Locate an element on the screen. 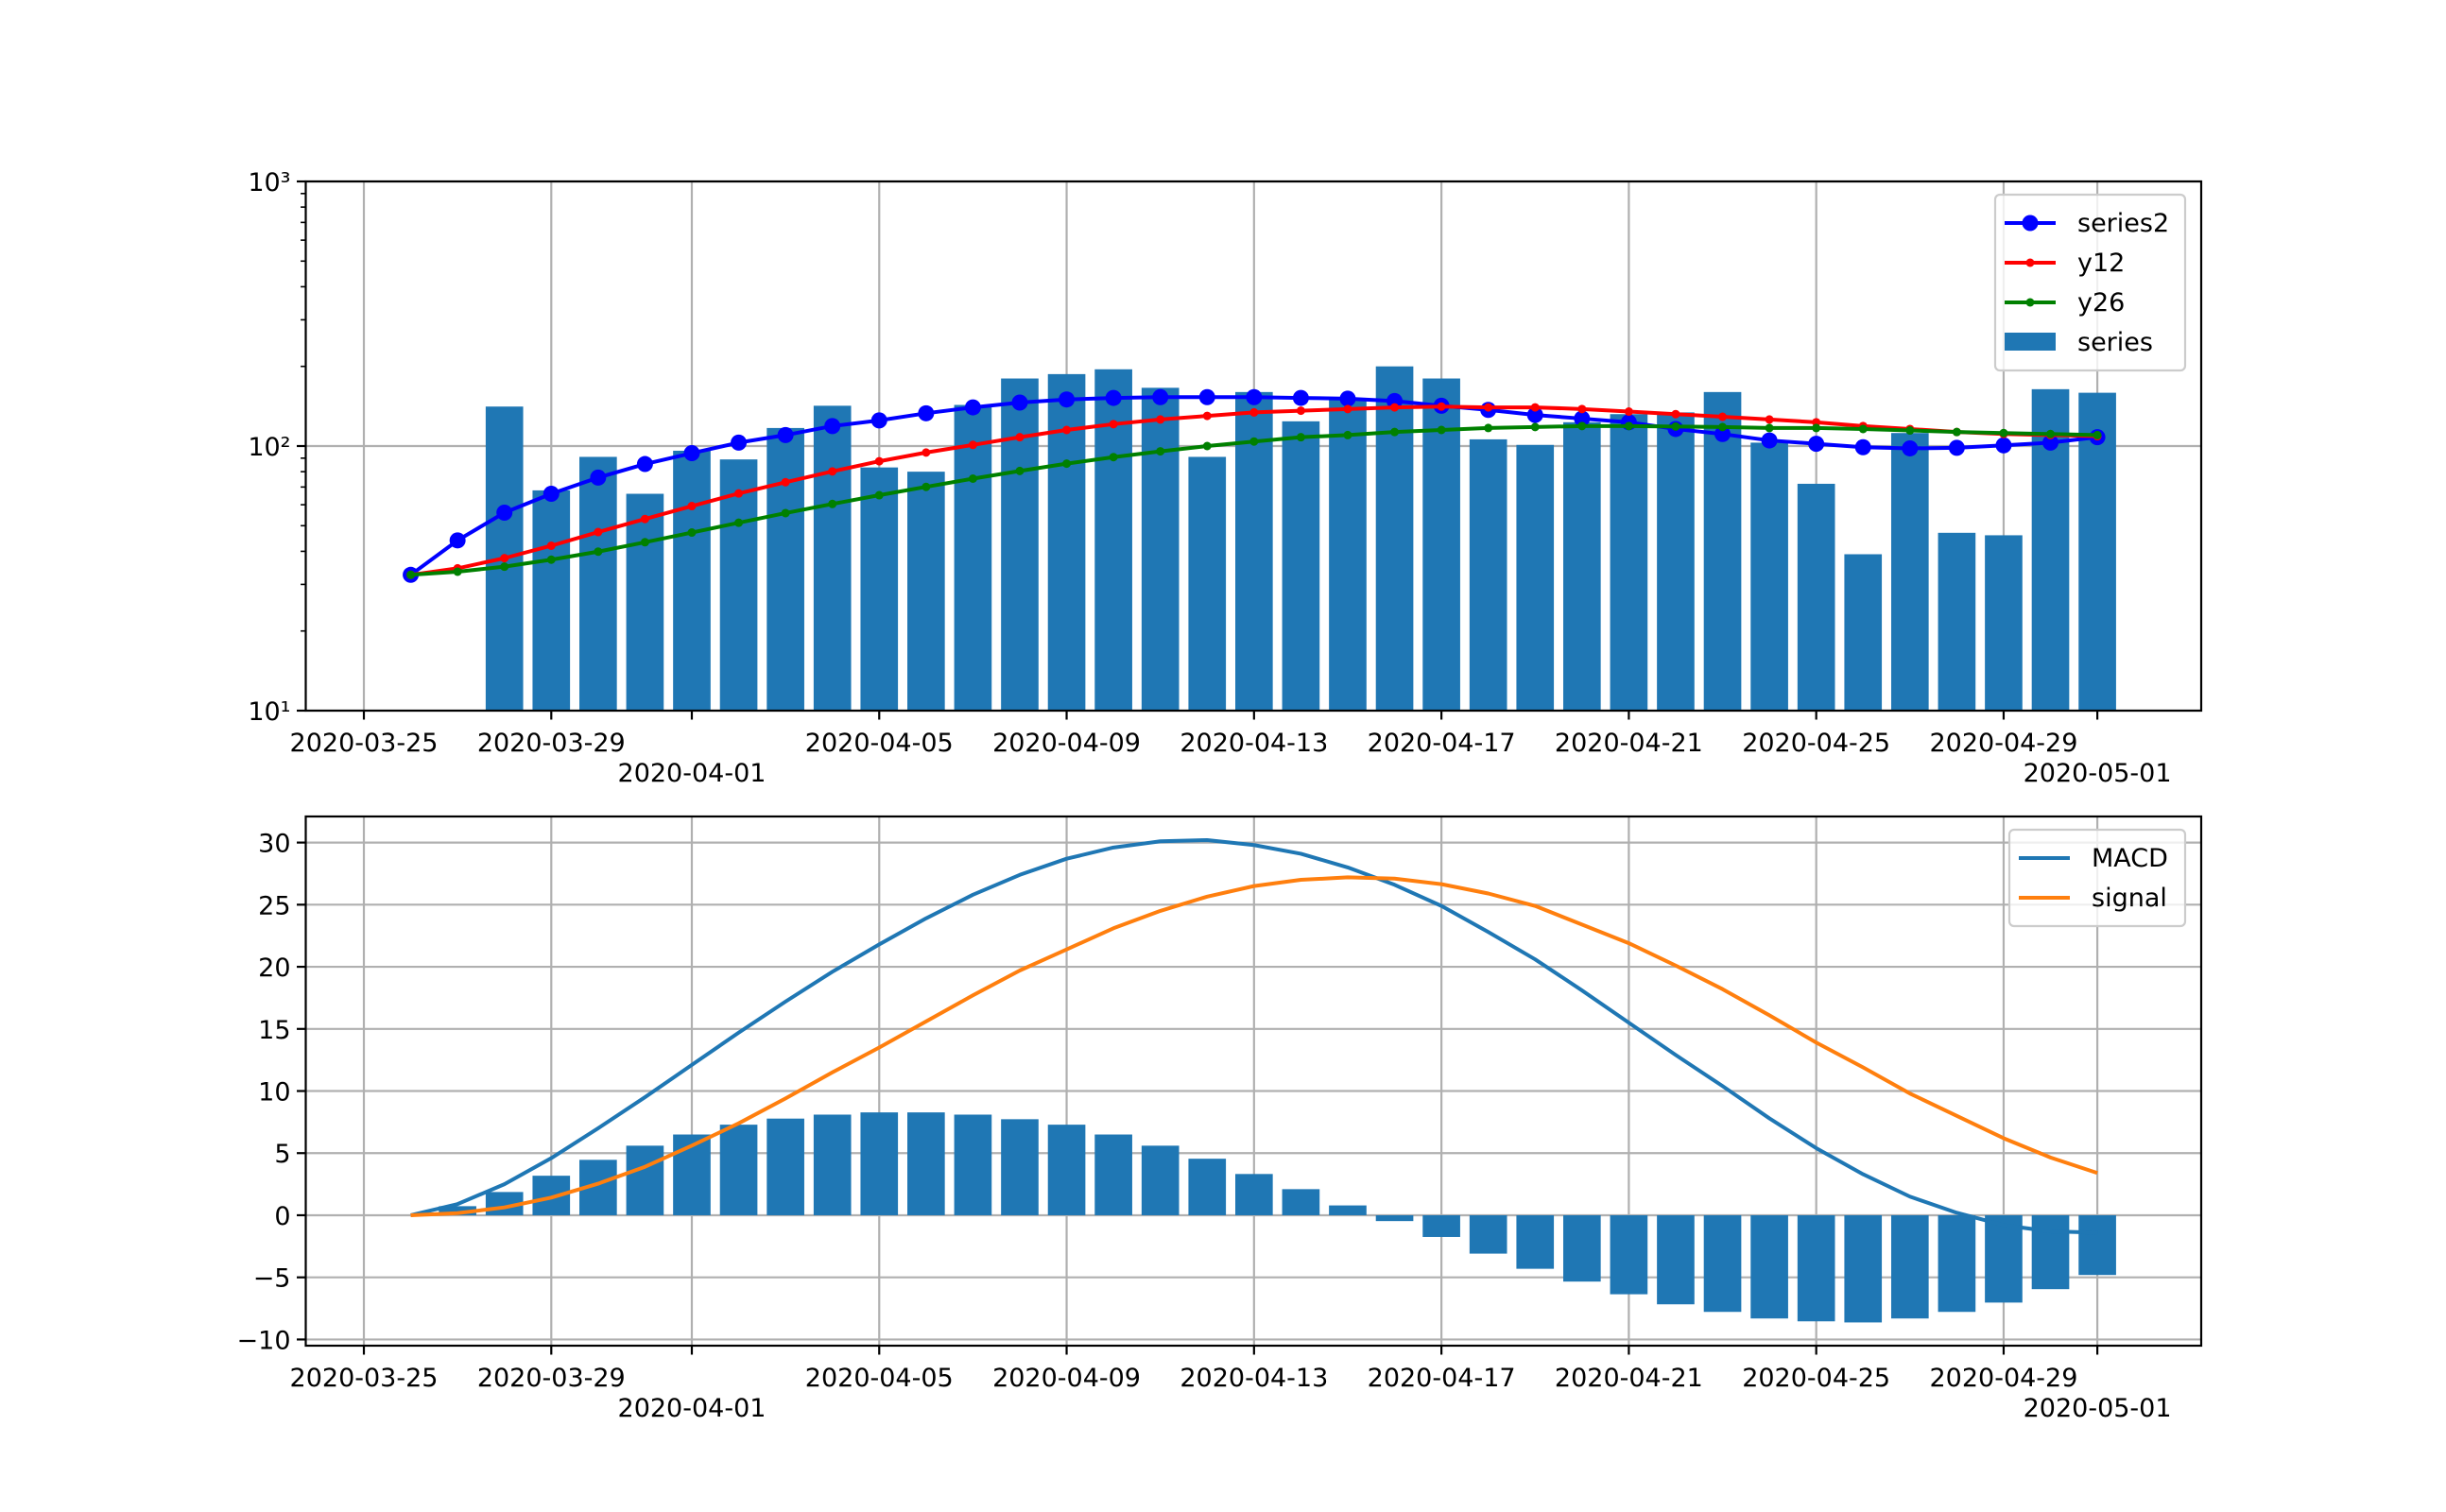 Image resolution: width=2446 pixels, height=1512 pixels. legend-label-y12: y12 is located at coordinates (2101, 263).